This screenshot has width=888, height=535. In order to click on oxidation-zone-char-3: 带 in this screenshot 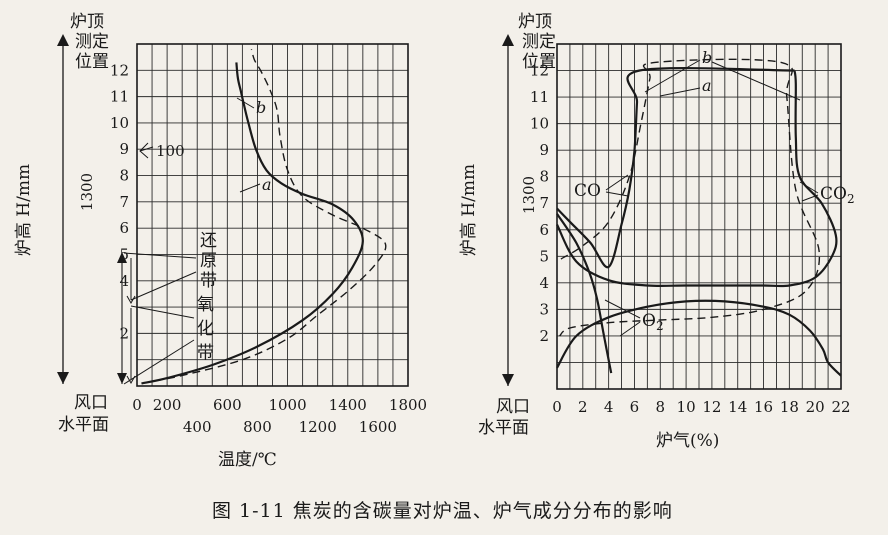, I will do `click(205, 353)`.